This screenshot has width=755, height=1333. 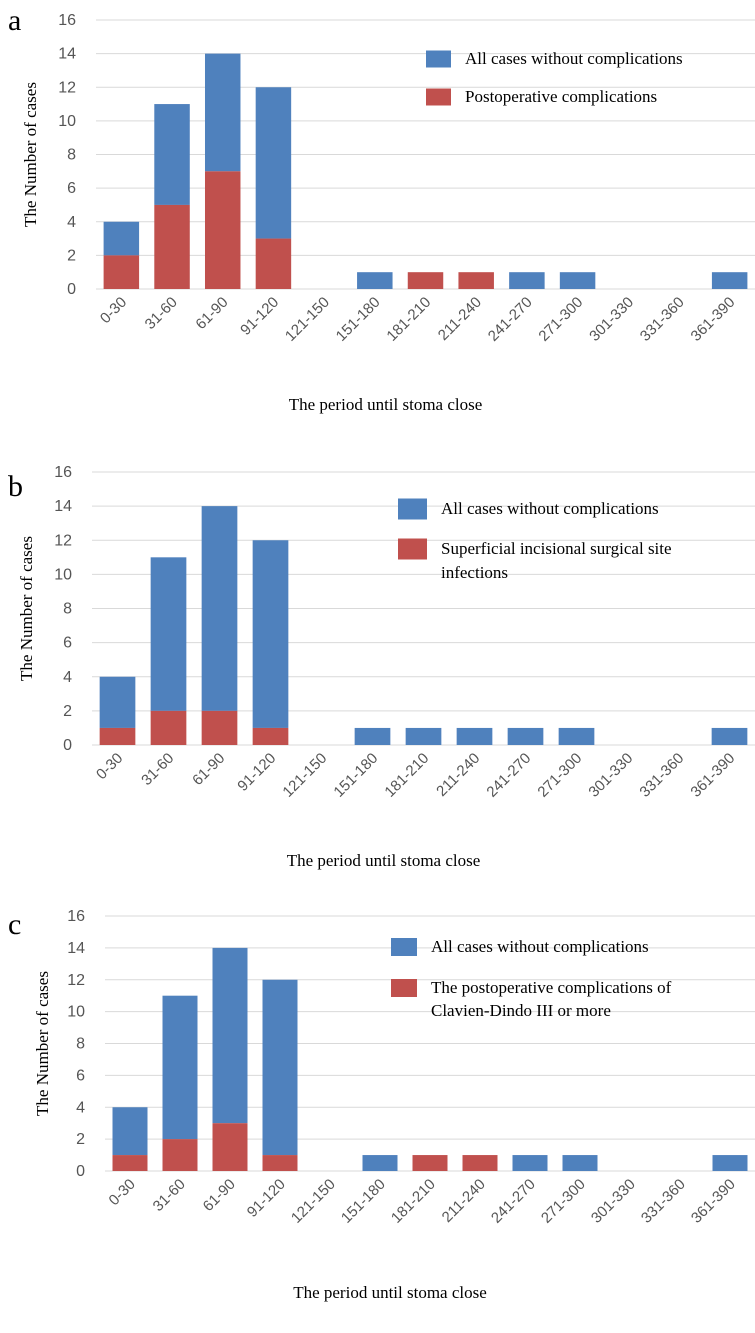 What do you see at coordinates (71, 222) in the screenshot?
I see `panel-a-y-tick-label: 4` at bounding box center [71, 222].